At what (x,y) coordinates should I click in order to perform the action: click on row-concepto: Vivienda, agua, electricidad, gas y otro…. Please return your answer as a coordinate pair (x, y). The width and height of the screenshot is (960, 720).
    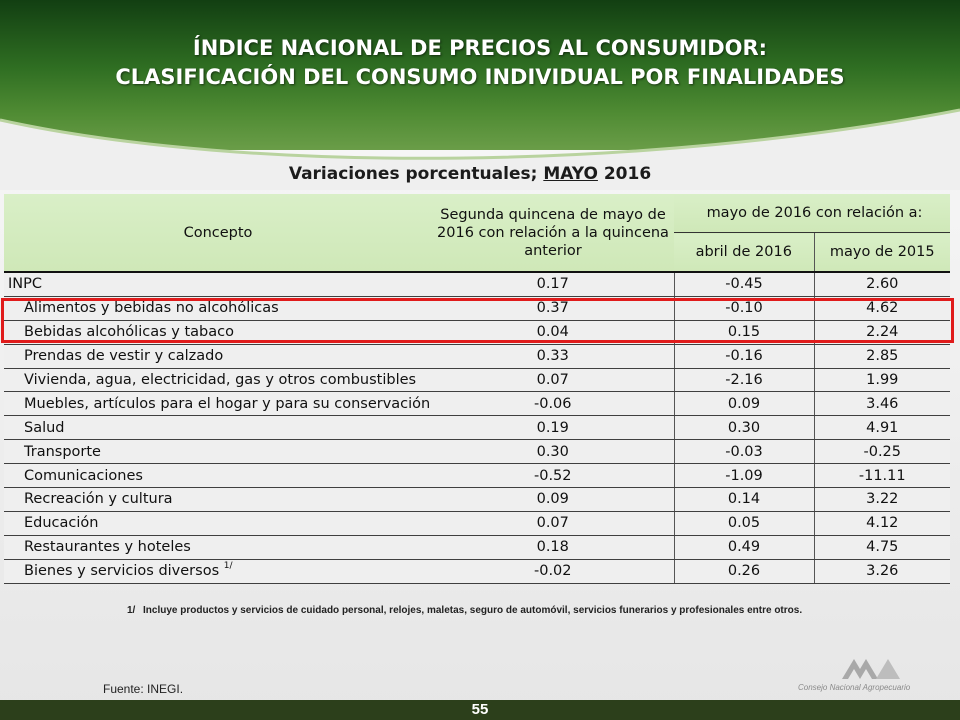
    Looking at the image, I should click on (218, 380).